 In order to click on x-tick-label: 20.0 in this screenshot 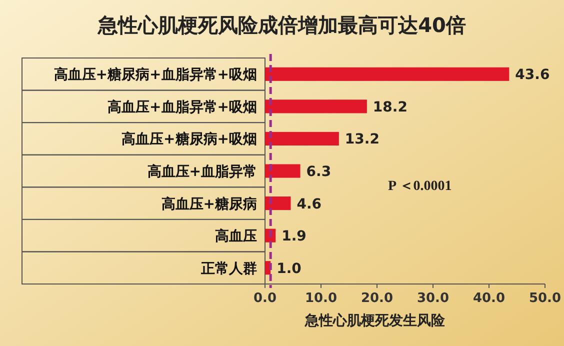, I will do `click(377, 298)`.